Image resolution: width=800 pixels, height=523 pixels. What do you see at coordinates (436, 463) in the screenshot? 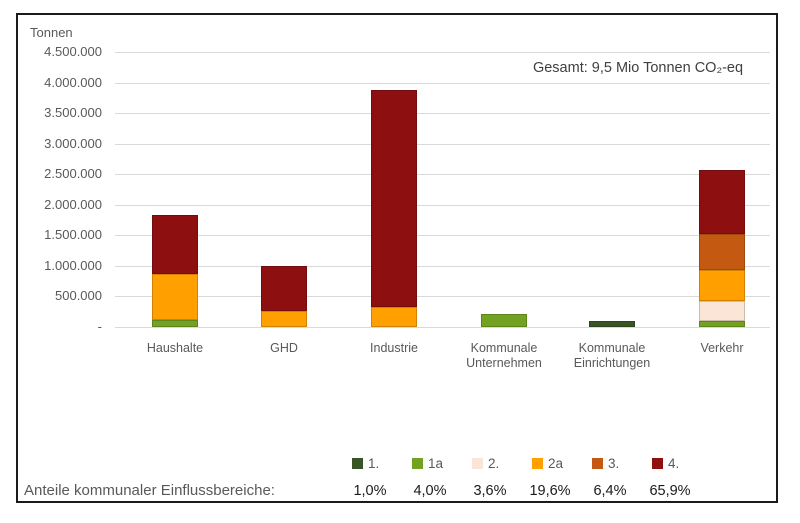
I see `legend-label: 1a` at bounding box center [436, 463].